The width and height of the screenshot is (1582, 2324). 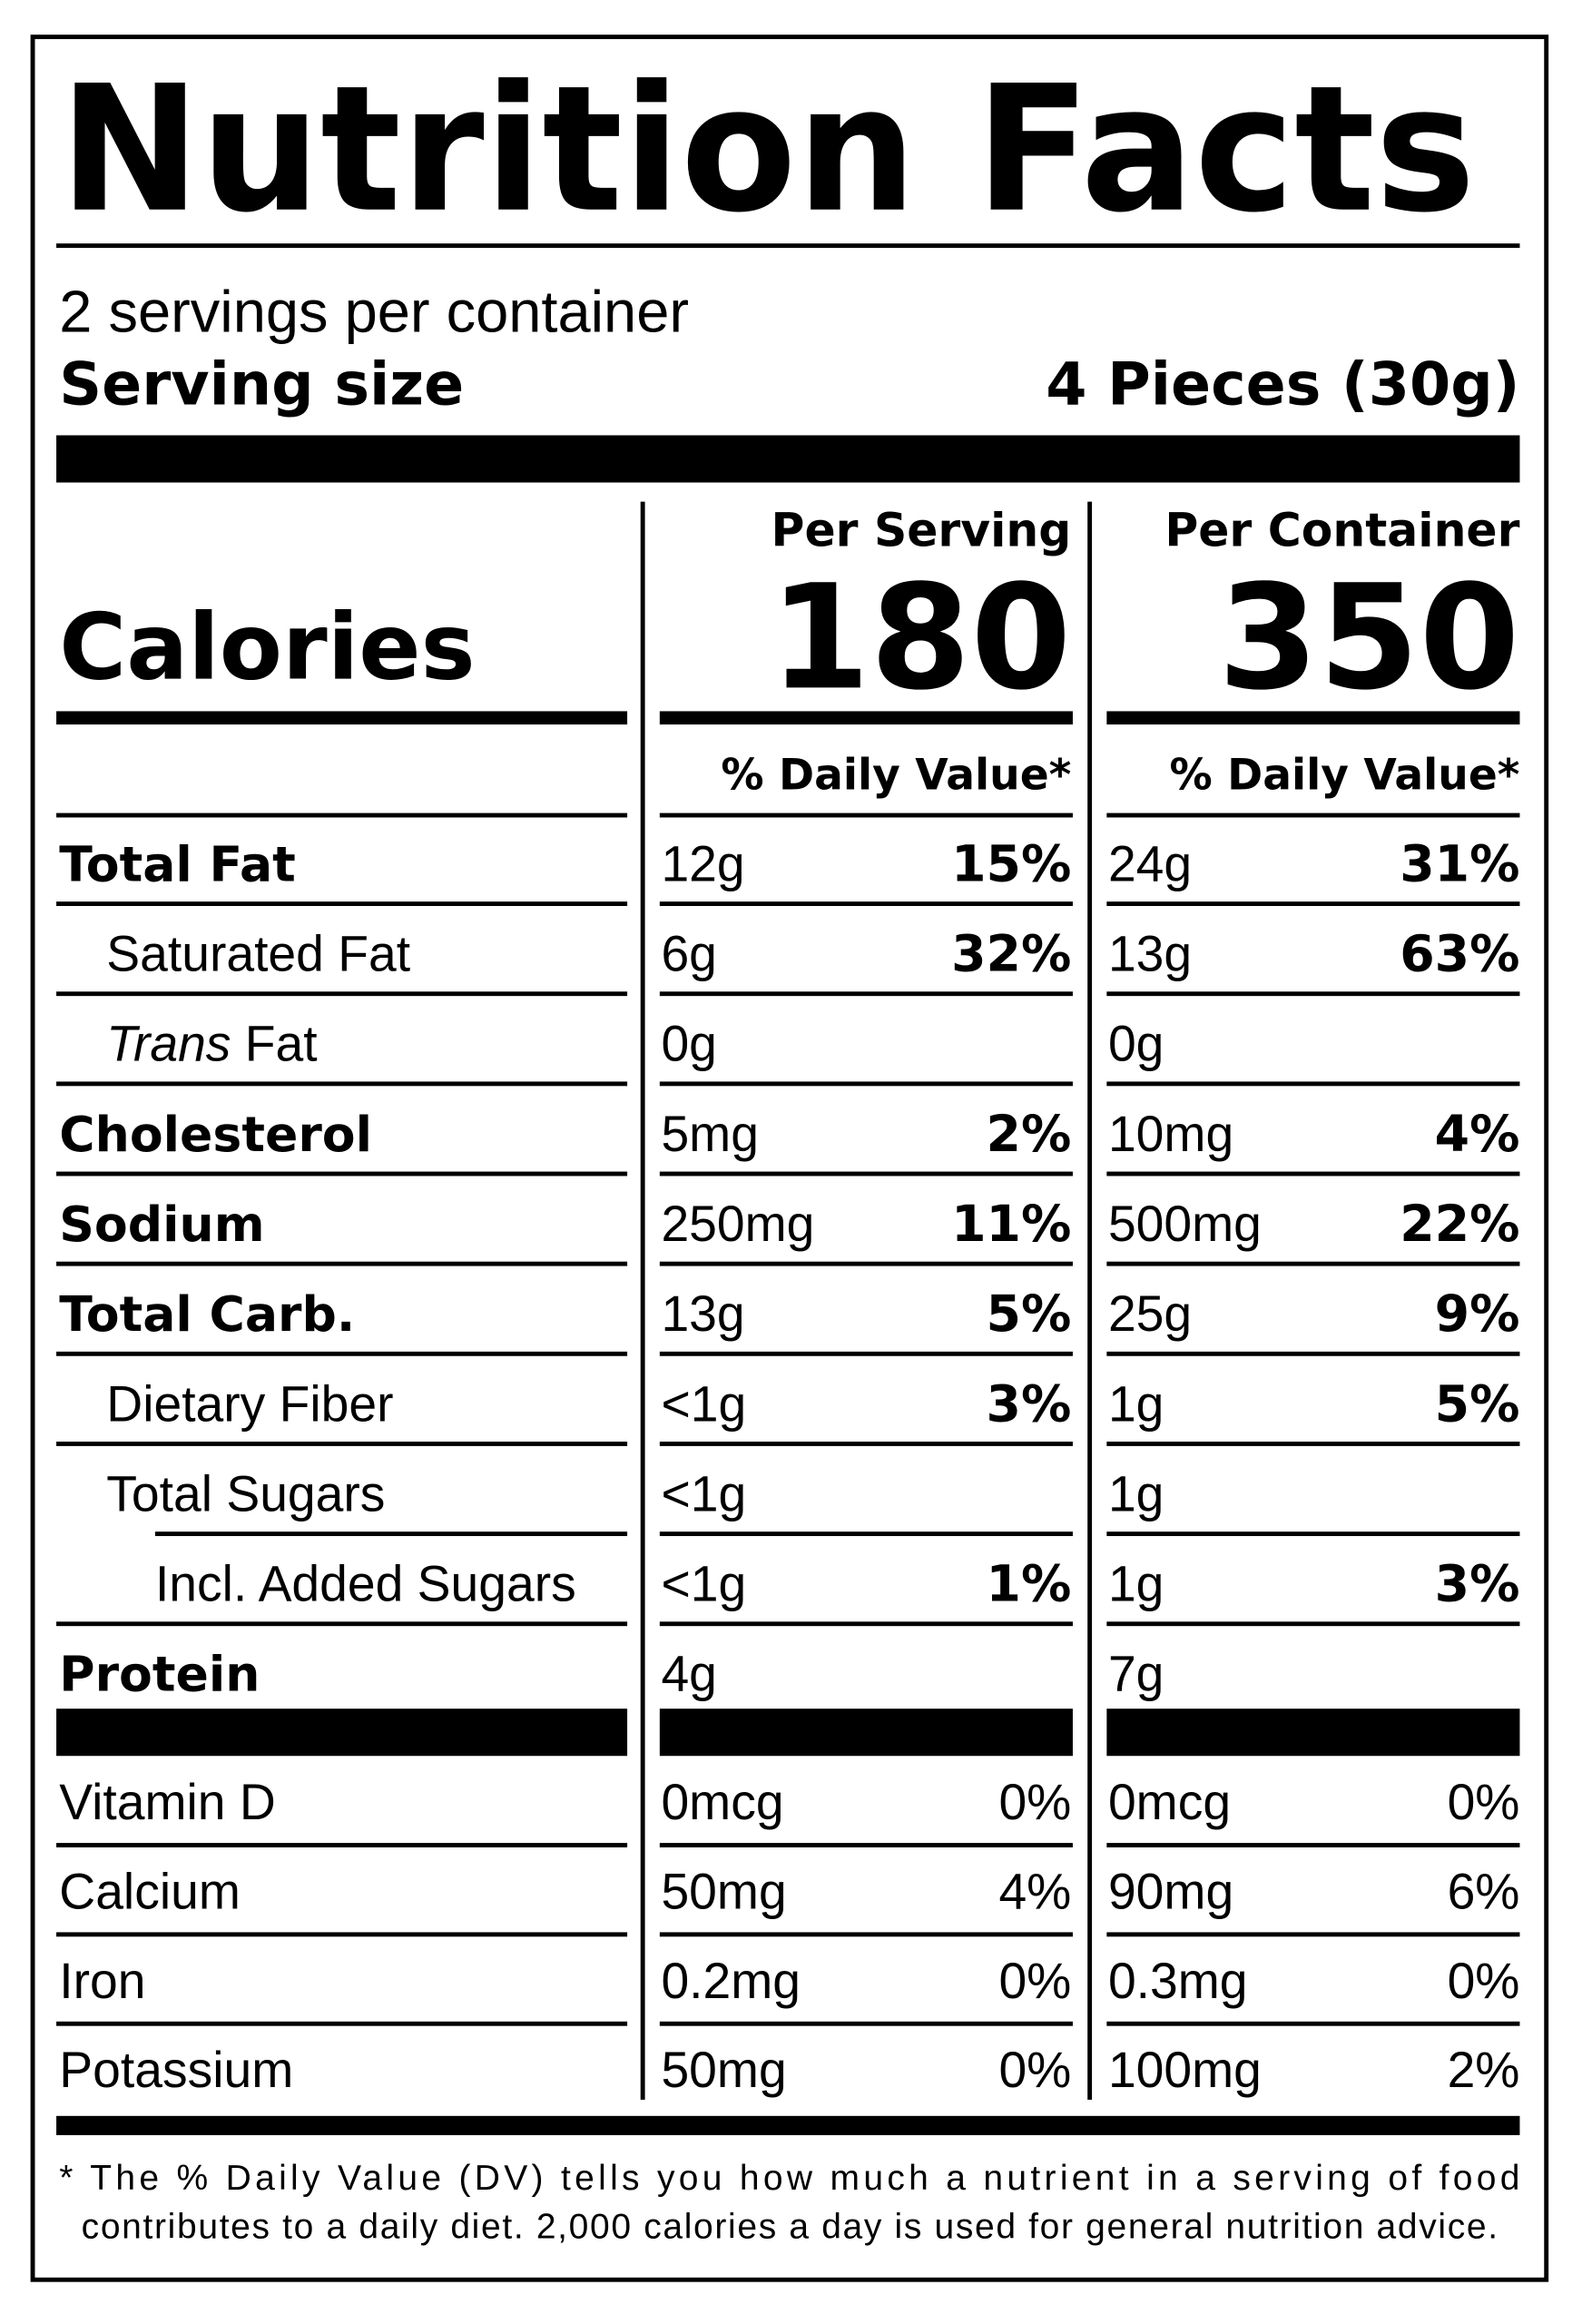 What do you see at coordinates (102, 1981) in the screenshot?
I see `vitamin-label: Iron` at bounding box center [102, 1981].